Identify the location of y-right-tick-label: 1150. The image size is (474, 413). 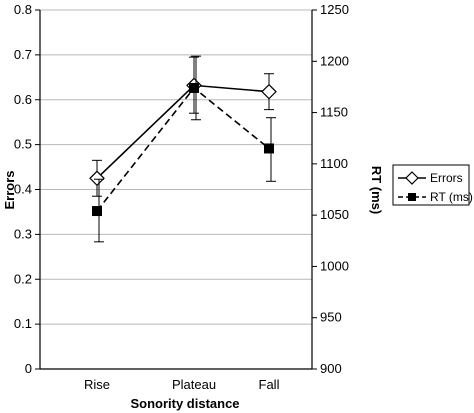
(334, 112).